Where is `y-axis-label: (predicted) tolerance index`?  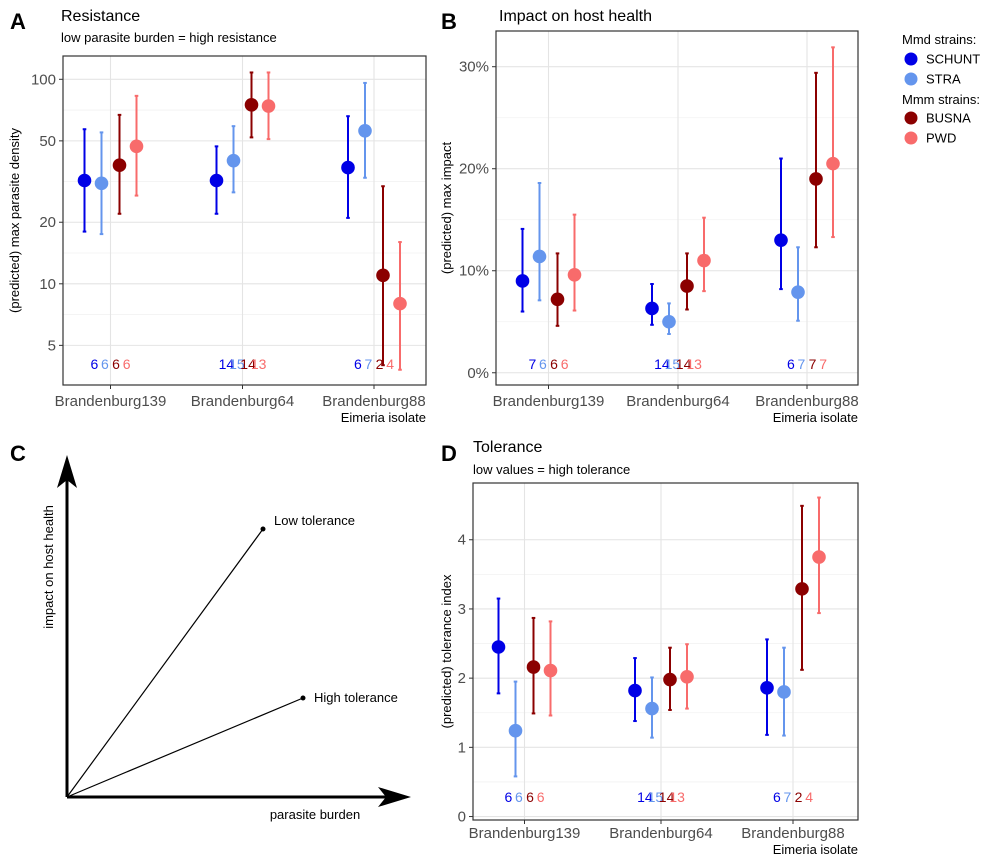 y-axis-label: (predicted) tolerance index is located at coordinates (446, 651).